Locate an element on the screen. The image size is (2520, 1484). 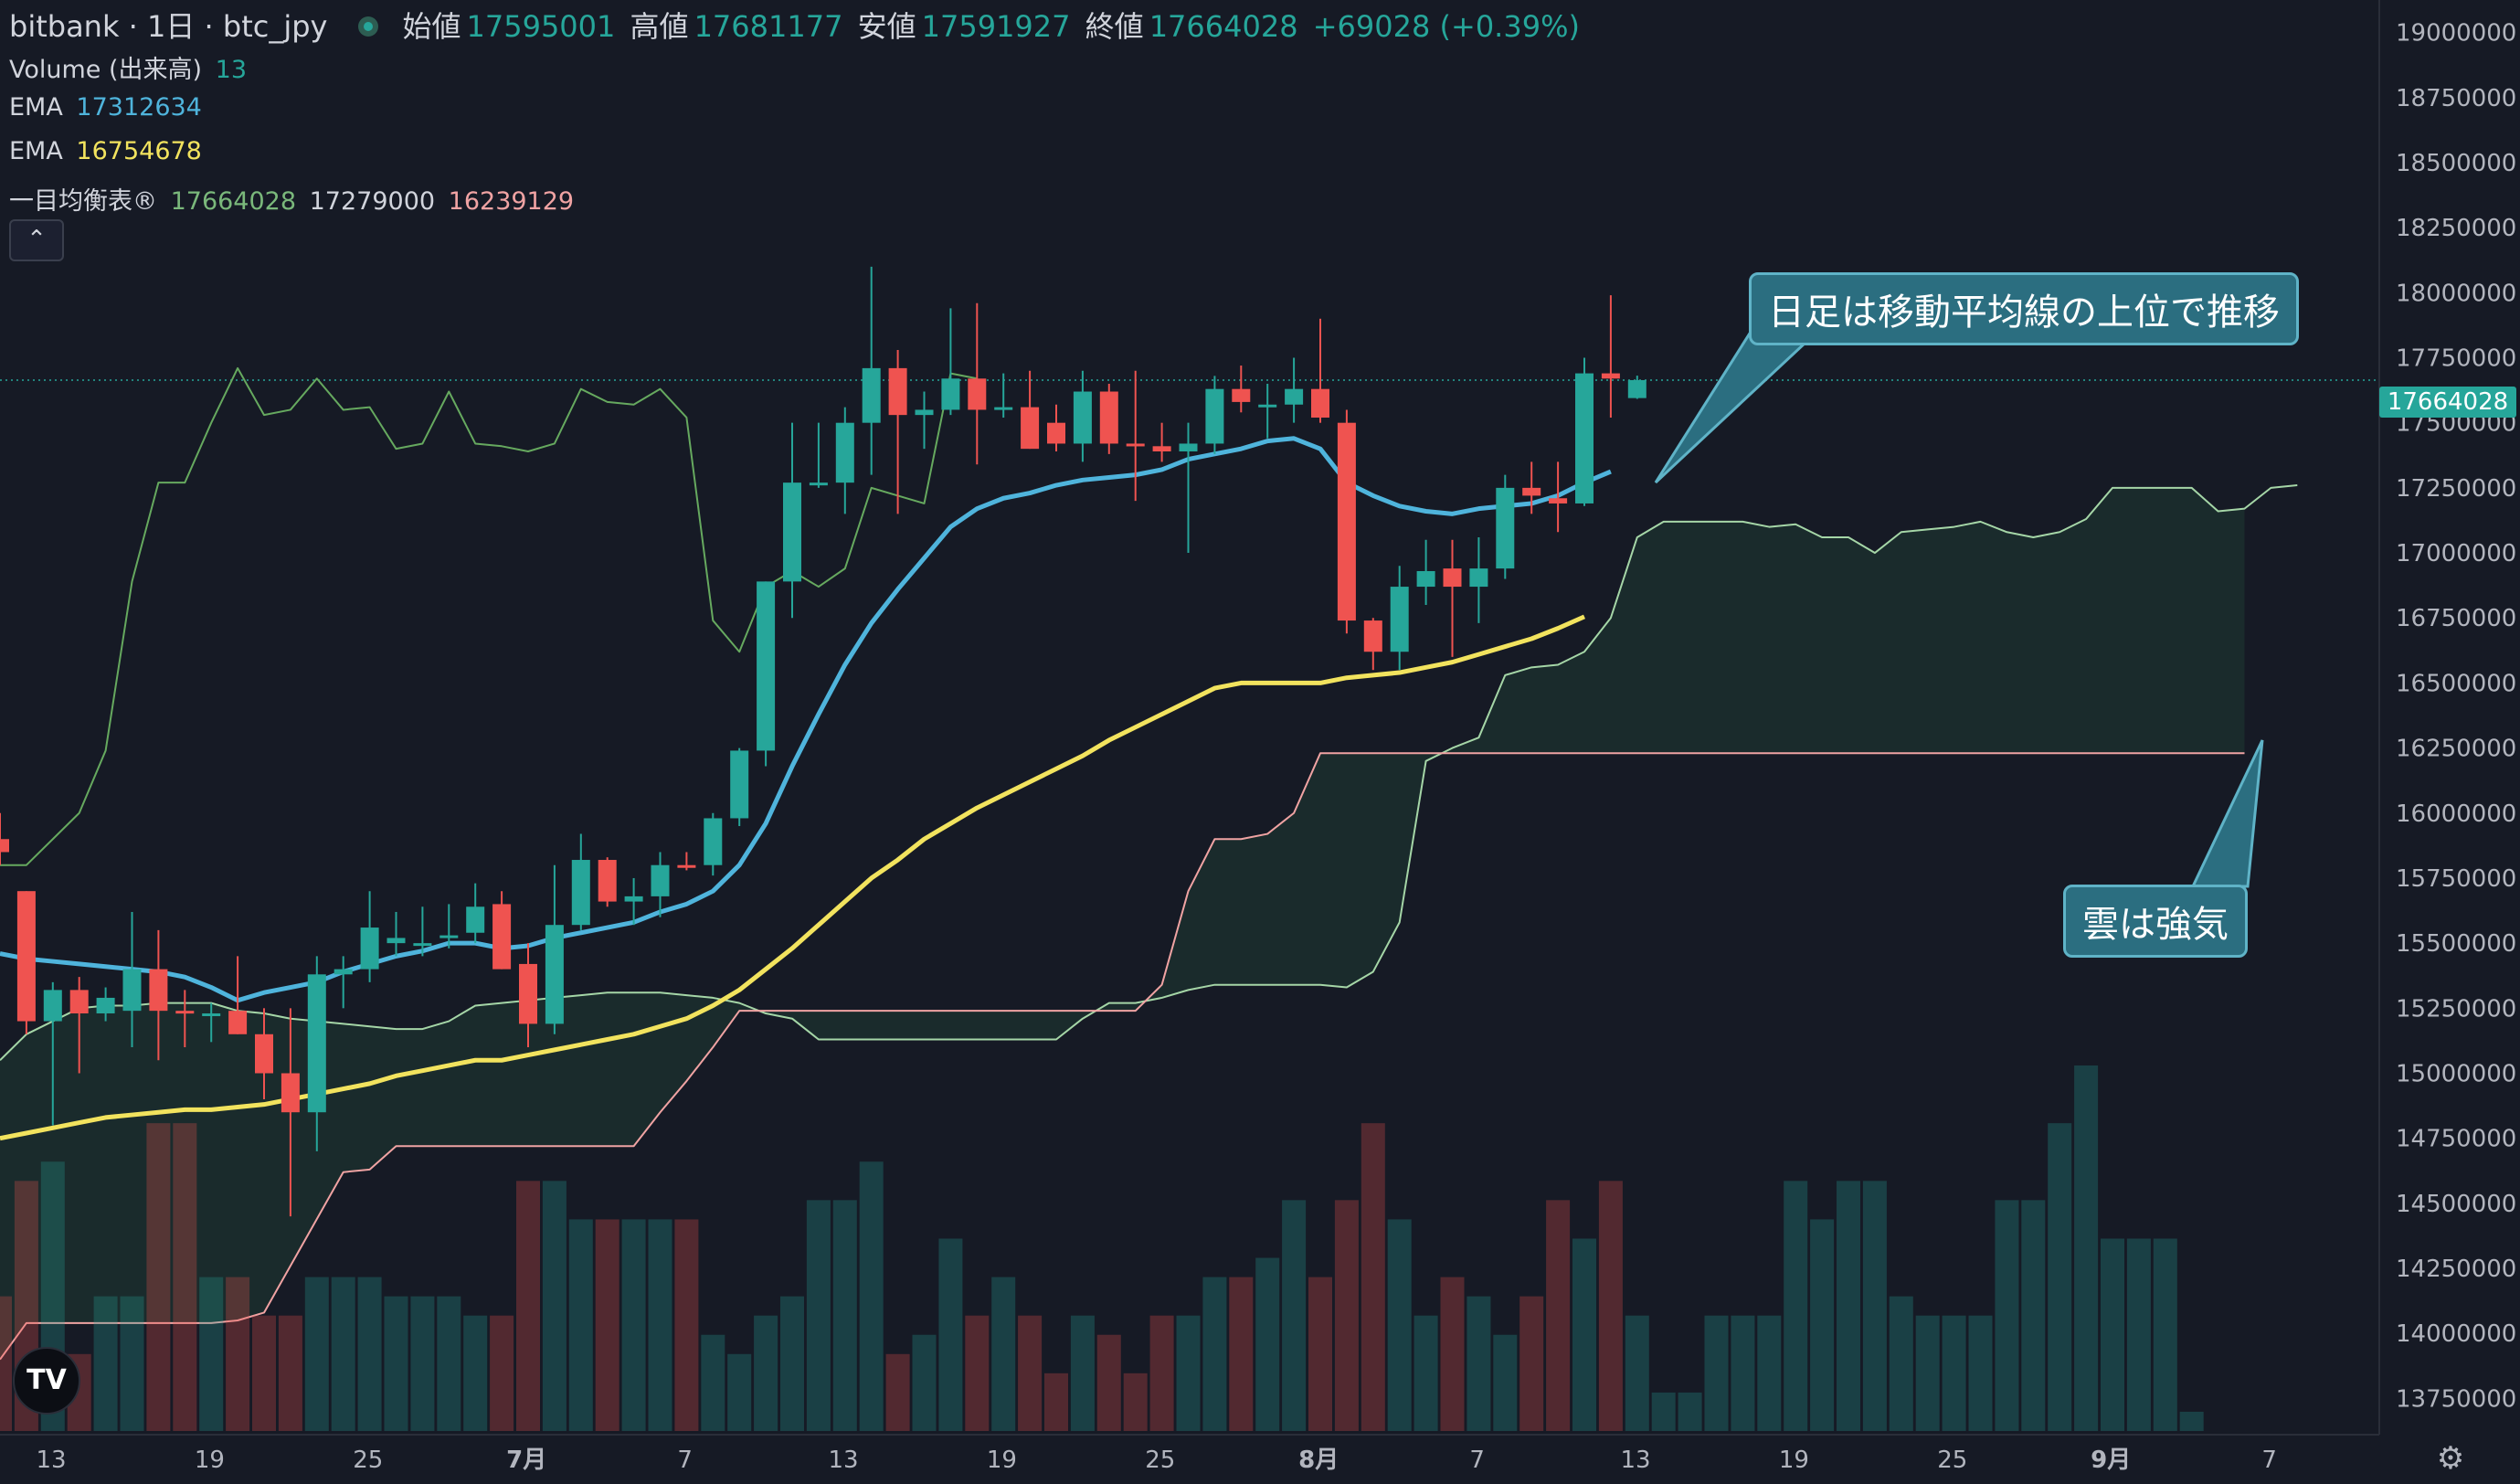
ichimoku-legend: 一目均衡表® 17664028 17279000 16239129 is located at coordinates (294, 199).